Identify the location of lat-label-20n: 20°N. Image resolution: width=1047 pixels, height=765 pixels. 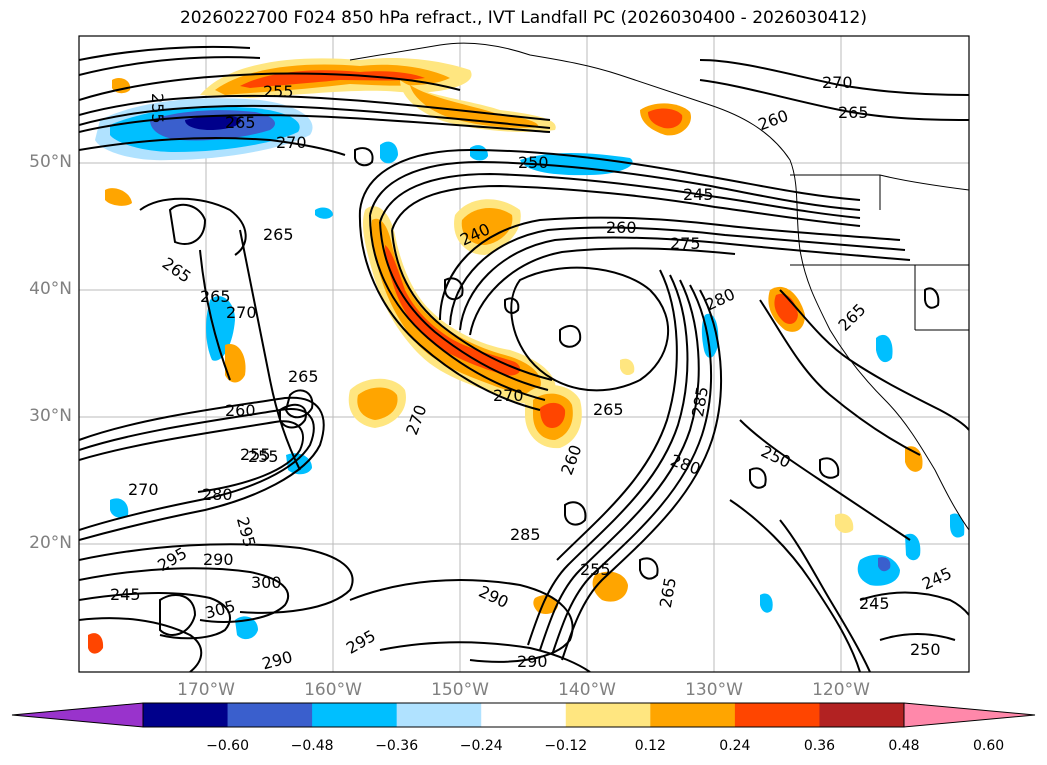
(50, 543).